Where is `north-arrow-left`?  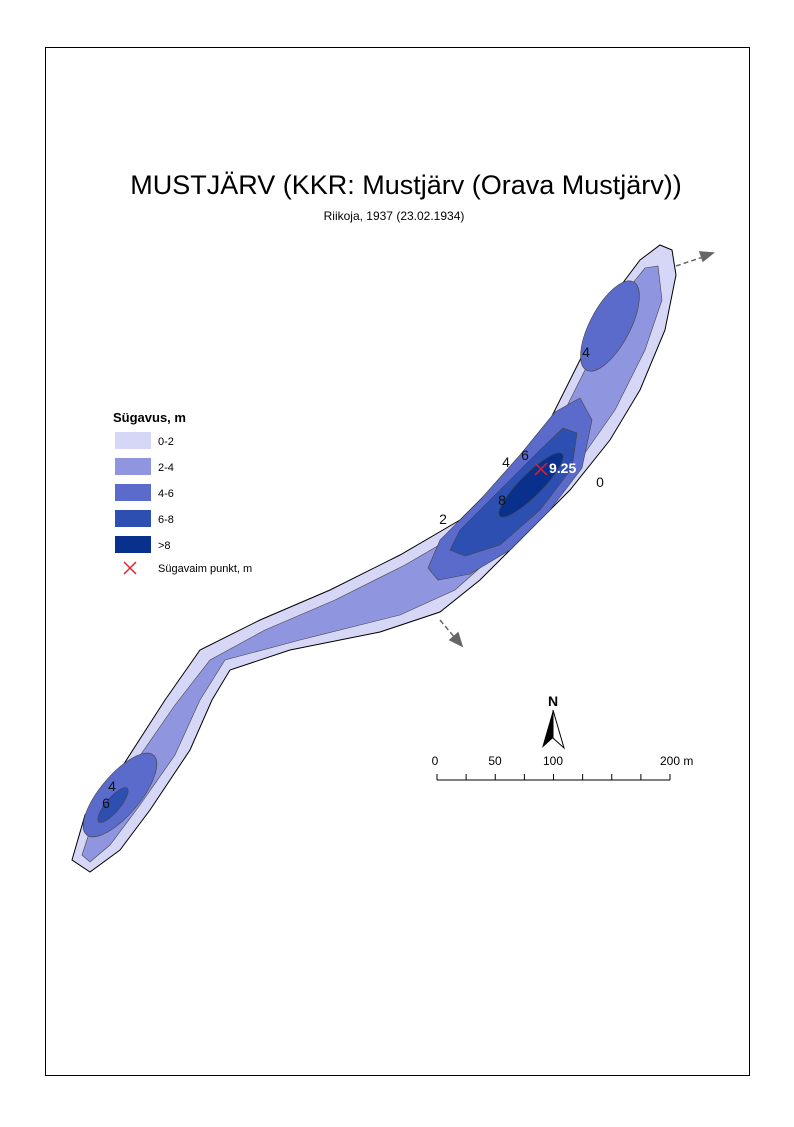 north-arrow-left is located at coordinates (547, 729).